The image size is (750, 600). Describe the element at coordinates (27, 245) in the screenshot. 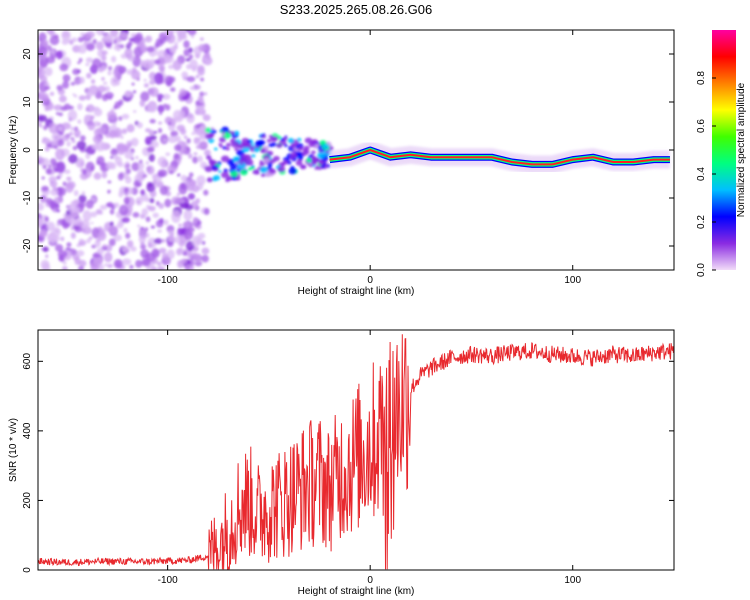

I see `y-tick-label: -20` at that location.